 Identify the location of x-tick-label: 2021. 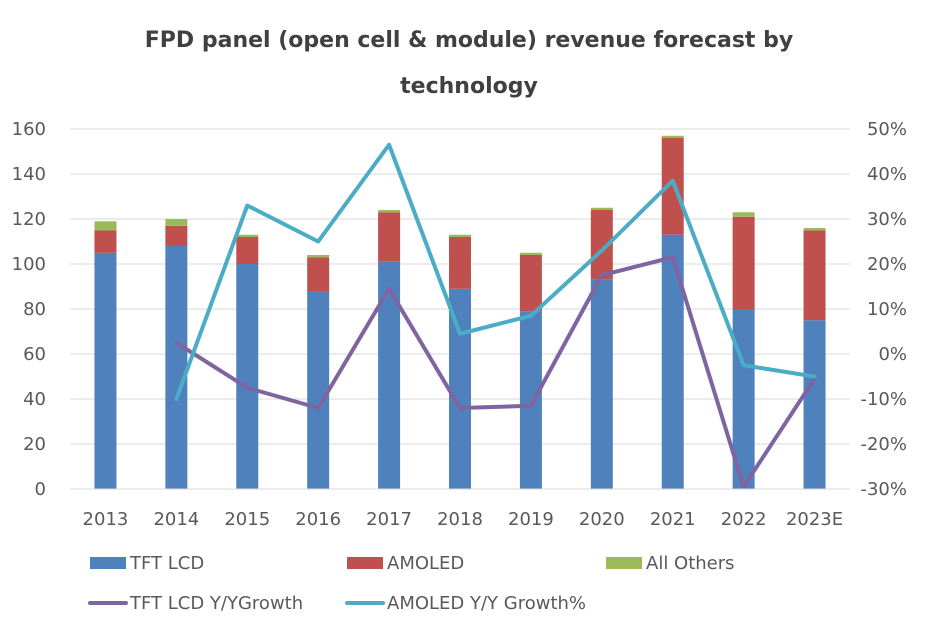
(673, 519).